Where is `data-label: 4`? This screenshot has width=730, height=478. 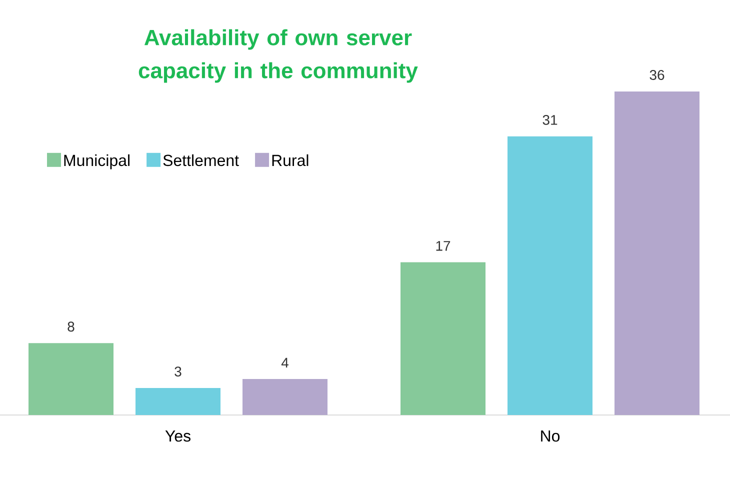 data-label: 4 is located at coordinates (284, 363).